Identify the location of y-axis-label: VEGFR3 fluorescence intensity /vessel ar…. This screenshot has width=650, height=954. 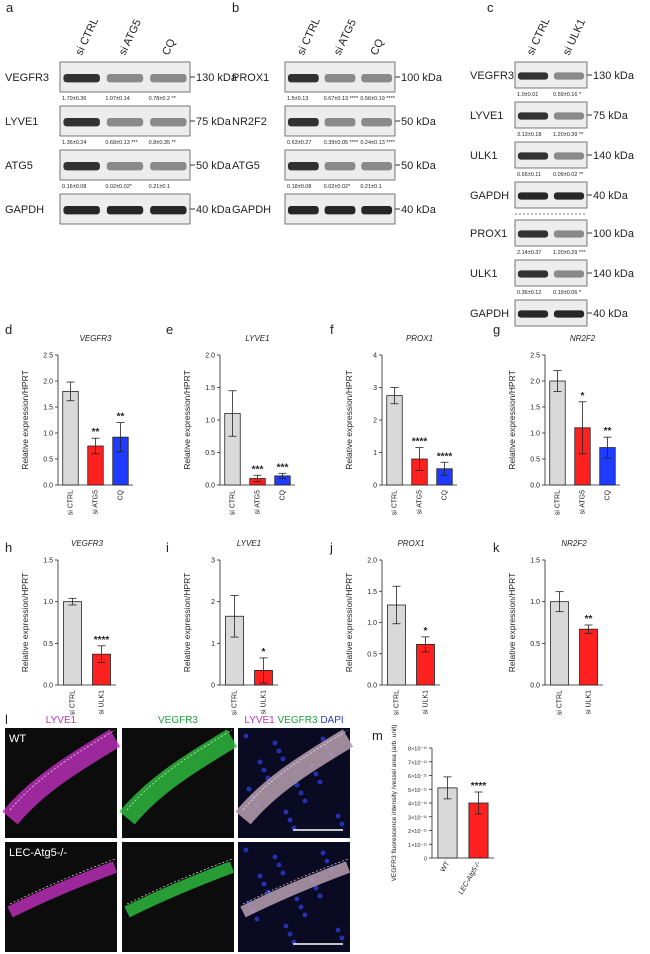
(394, 803).